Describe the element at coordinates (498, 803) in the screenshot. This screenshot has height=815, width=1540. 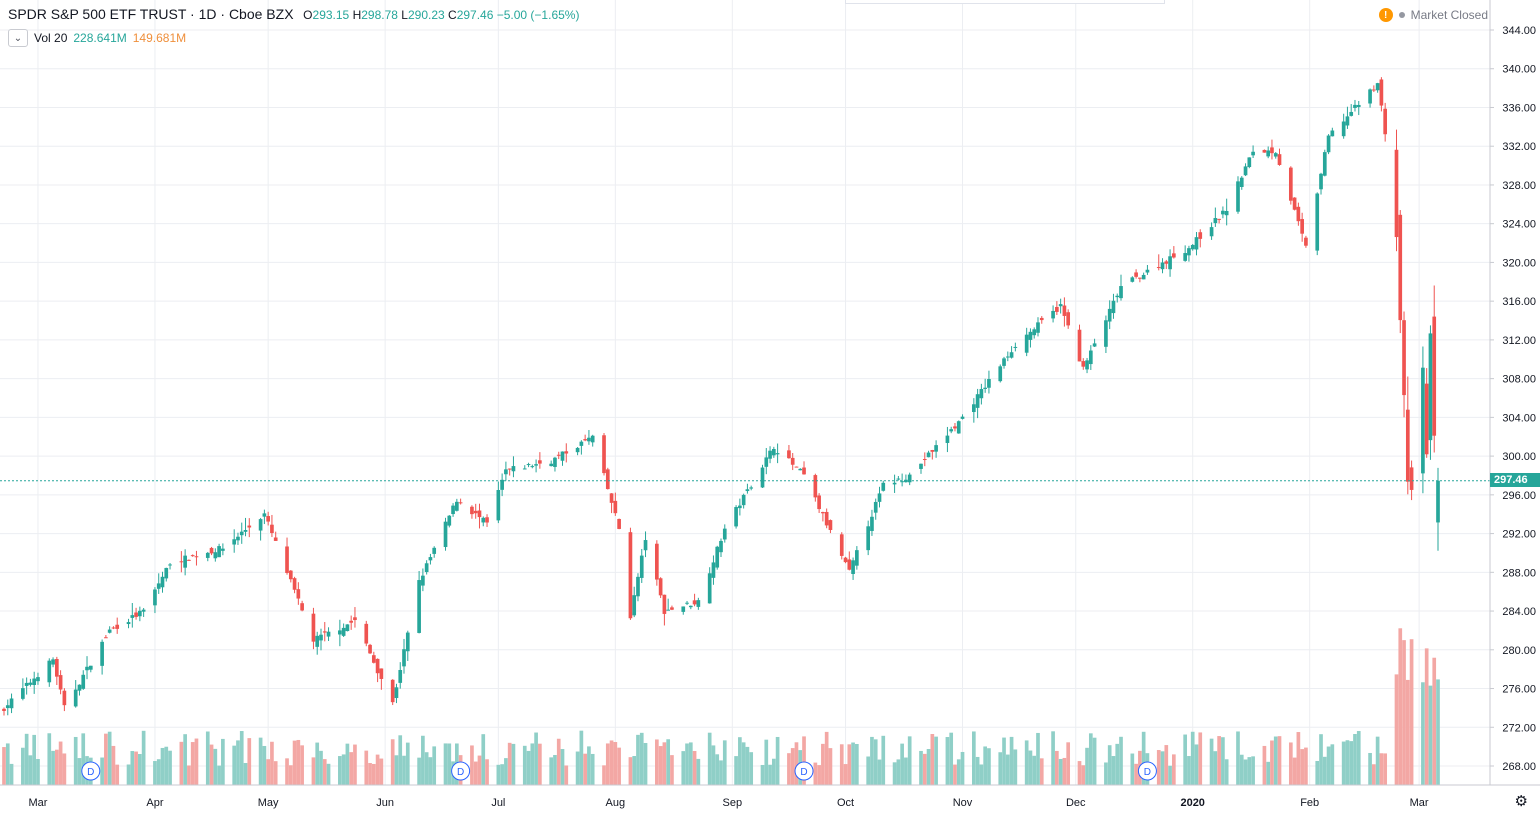
I see `time-tick-label: Jul` at that location.